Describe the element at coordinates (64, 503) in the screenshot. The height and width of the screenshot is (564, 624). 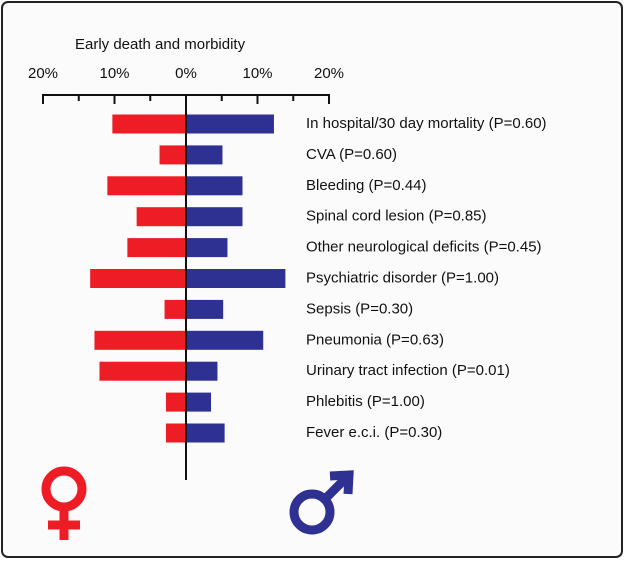
I see `female-symbol` at that location.